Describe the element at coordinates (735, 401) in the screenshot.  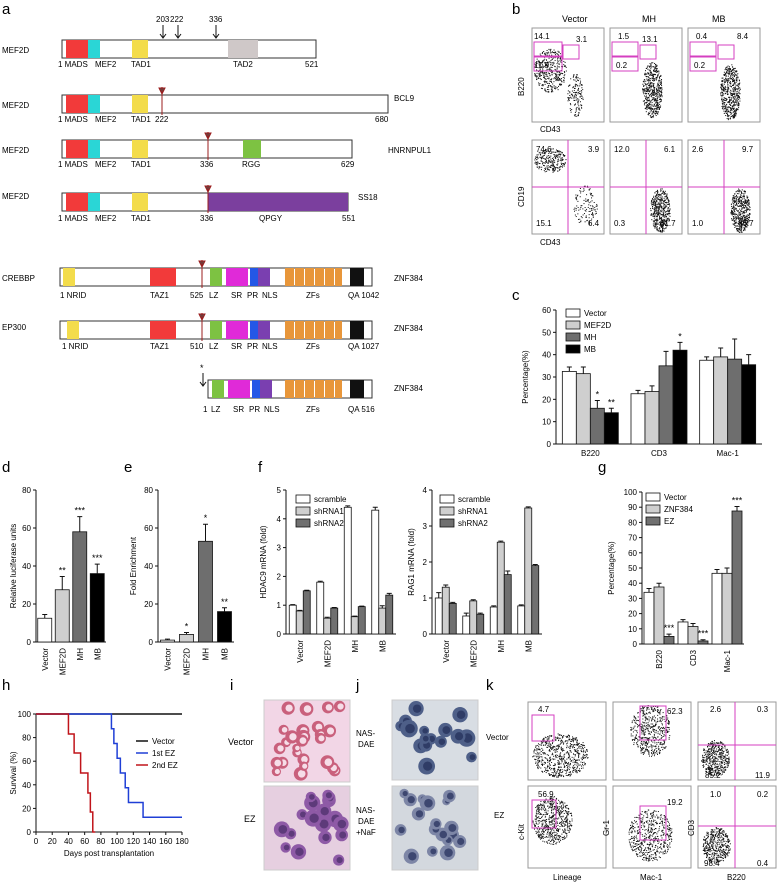
I see `chart-c-bar` at that location.